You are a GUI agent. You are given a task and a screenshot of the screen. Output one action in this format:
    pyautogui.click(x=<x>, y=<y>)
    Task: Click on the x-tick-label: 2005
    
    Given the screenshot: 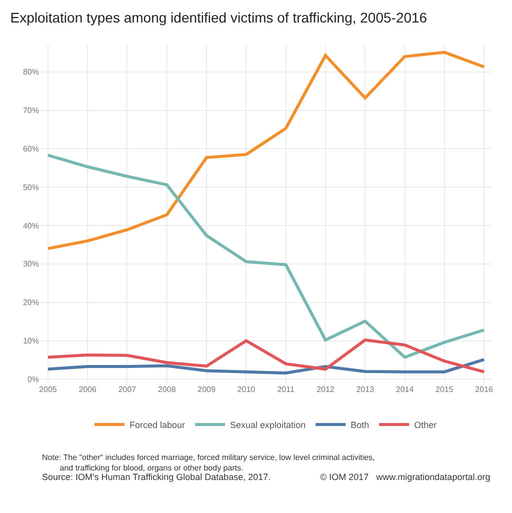 What is the action you would take?
    pyautogui.click(x=48, y=389)
    